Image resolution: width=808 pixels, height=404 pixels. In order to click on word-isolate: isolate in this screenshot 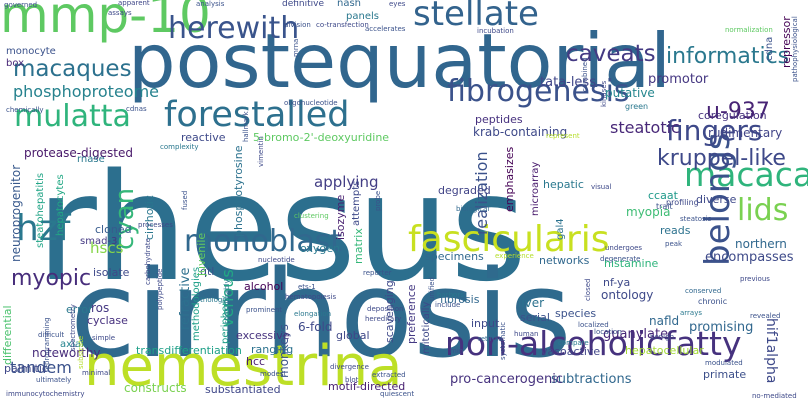, I will do `click(111, 272)`.